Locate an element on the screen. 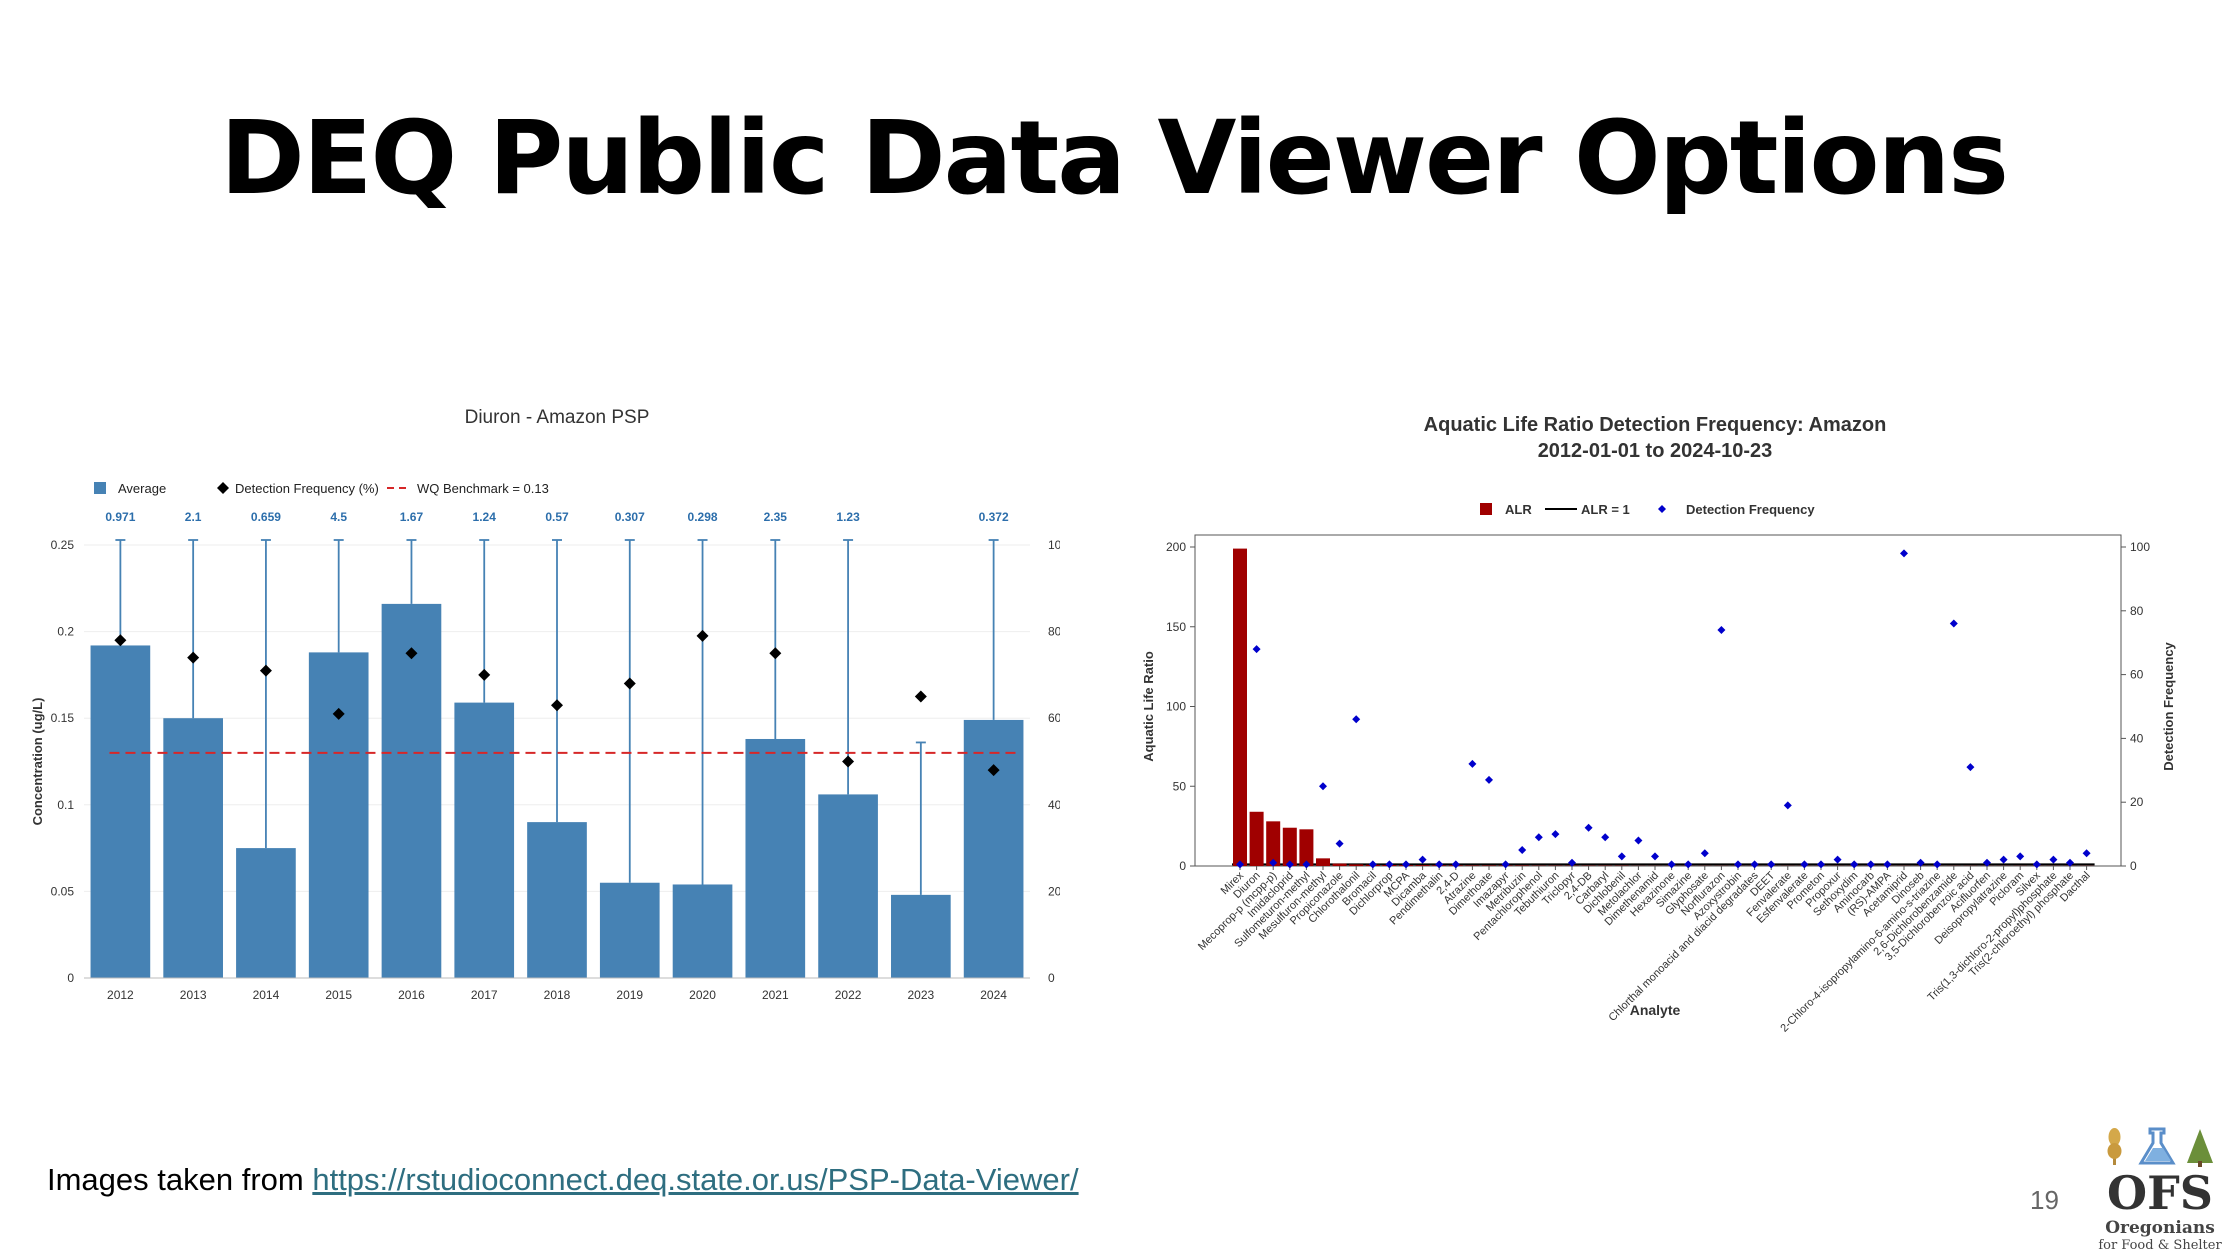 The height and width of the screenshot is (1253, 2227). bar-average-2024 is located at coordinates (993, 848).